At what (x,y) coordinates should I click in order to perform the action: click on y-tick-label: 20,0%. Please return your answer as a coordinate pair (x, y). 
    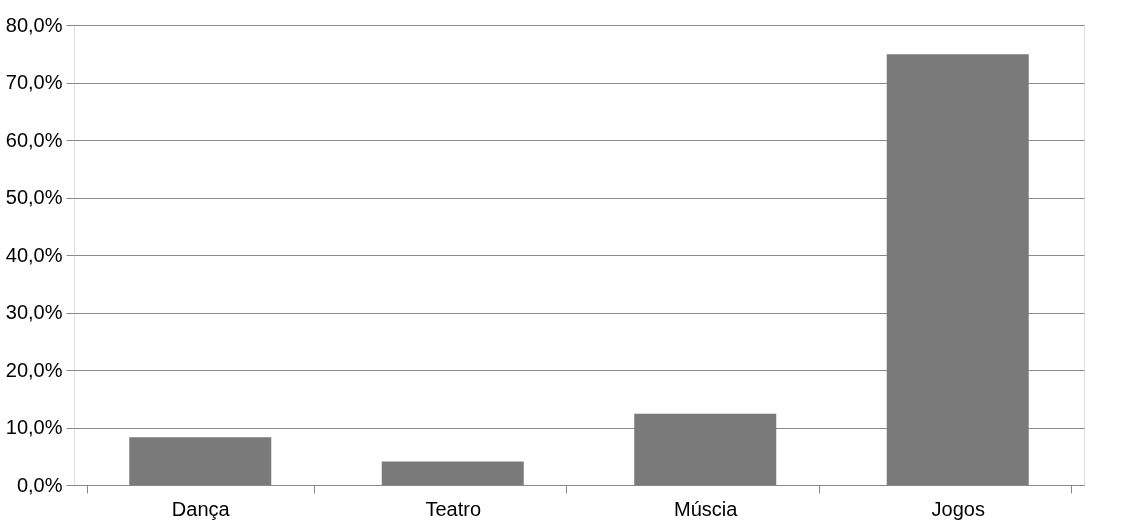
    Looking at the image, I should click on (34, 369).